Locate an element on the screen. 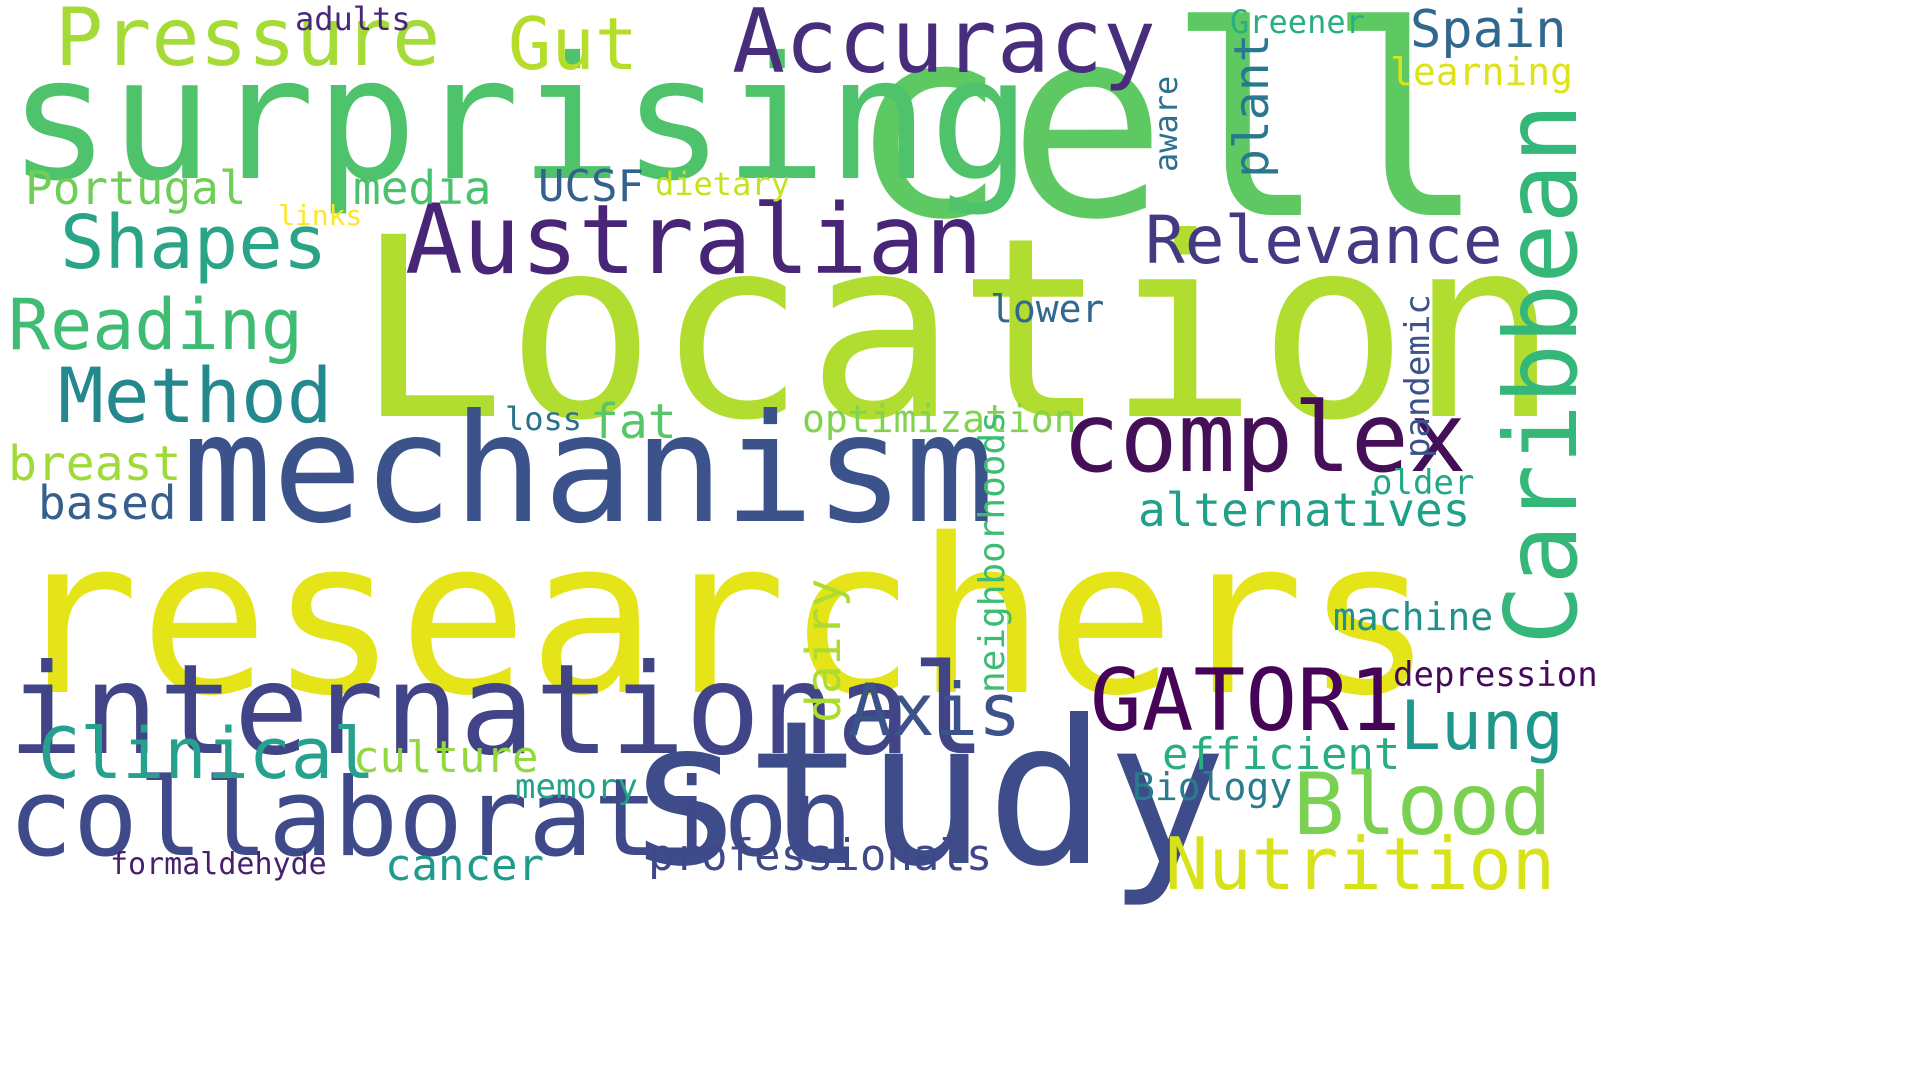  word-australian: Australian is located at coordinates (694, 240).